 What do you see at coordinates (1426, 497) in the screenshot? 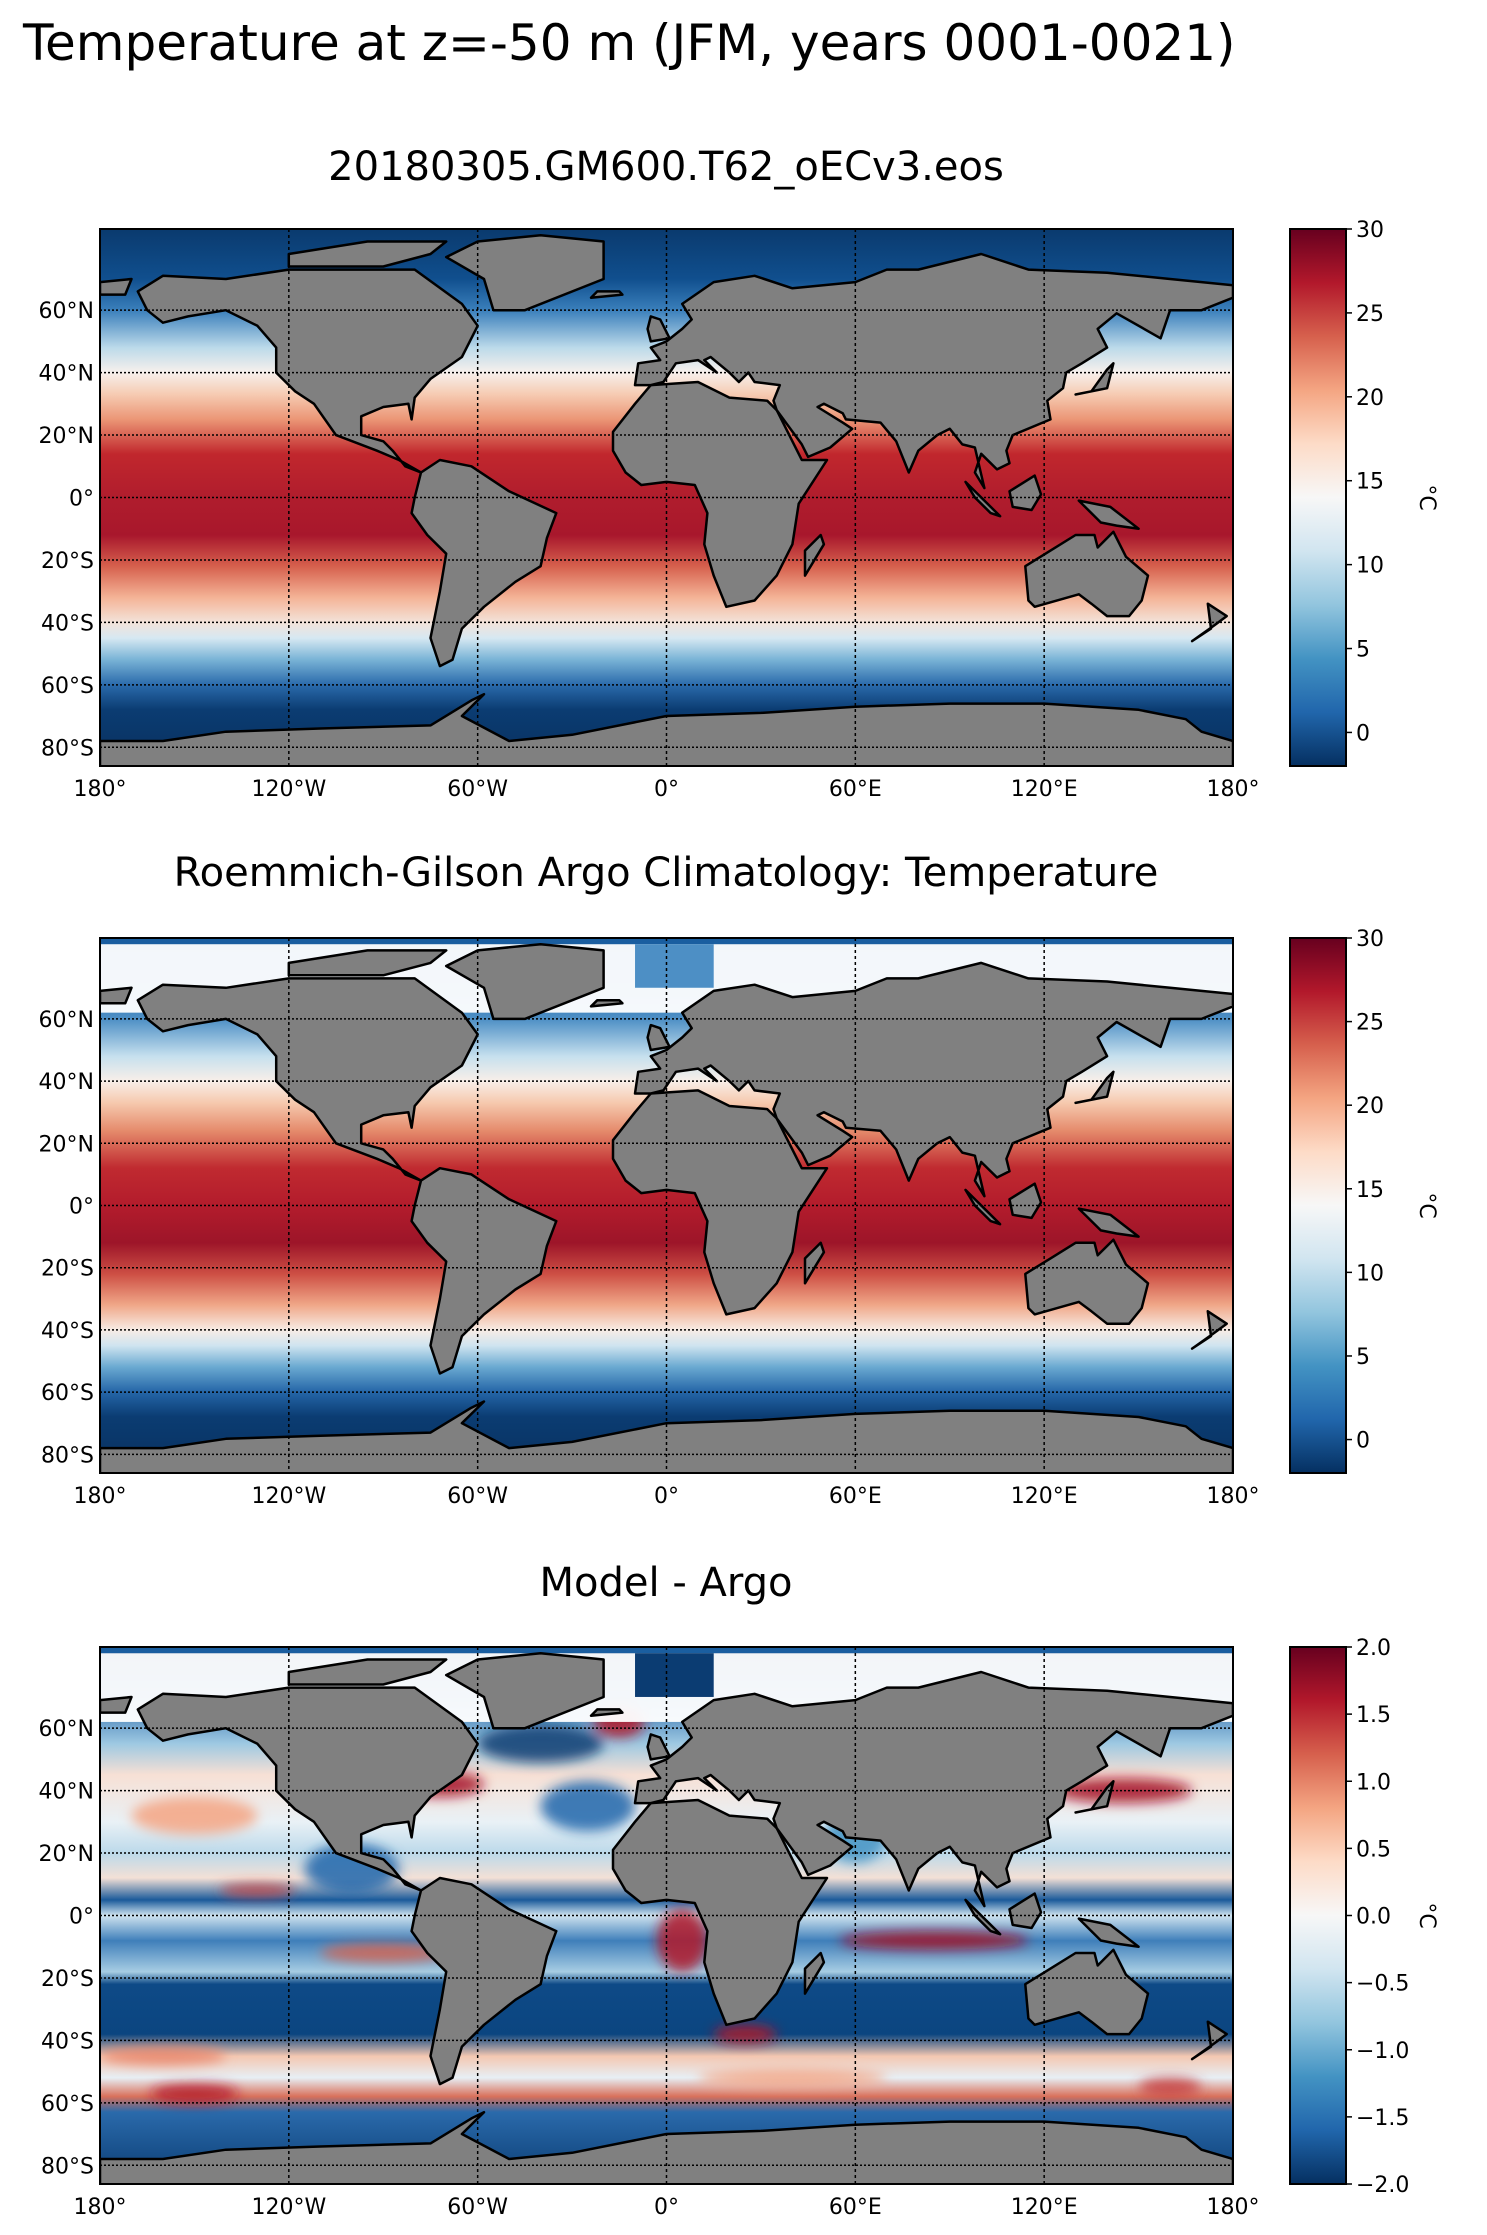
I see `colorbar-label: °C` at bounding box center [1426, 497].